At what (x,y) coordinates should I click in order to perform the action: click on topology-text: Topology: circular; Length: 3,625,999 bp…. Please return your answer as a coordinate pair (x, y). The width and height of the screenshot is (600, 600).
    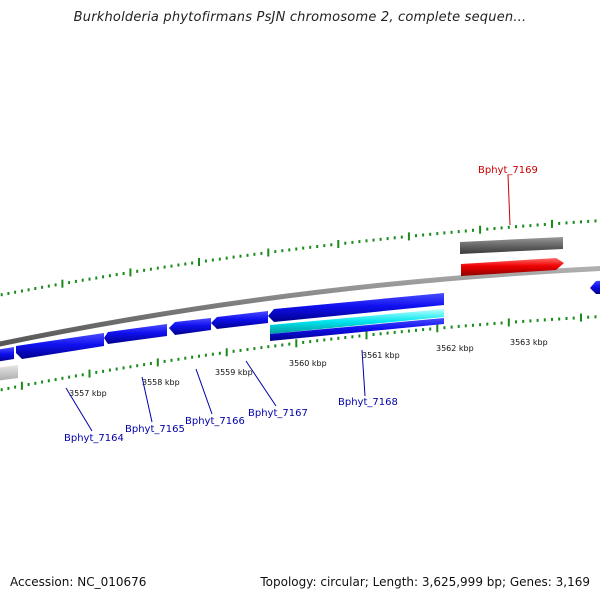
    Looking at the image, I should click on (425, 582).